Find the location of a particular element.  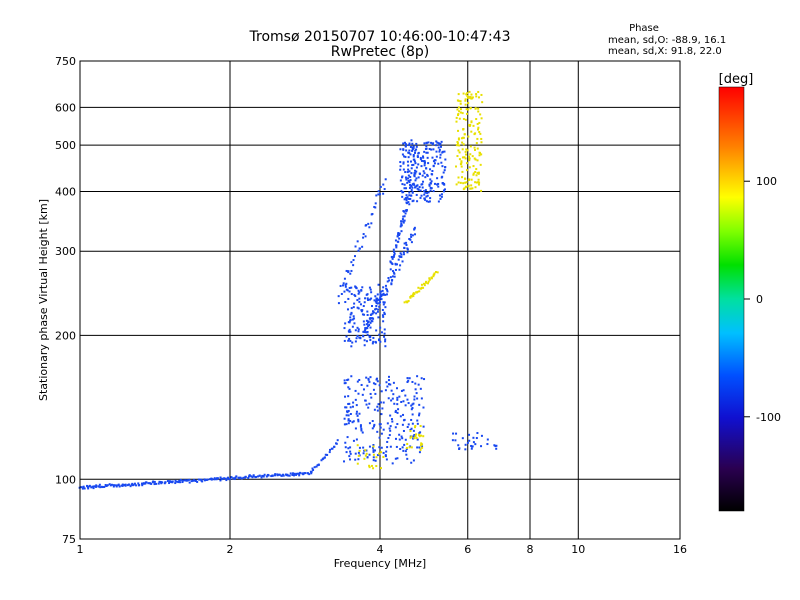

chart-title-line1: Tromsø 20150707 10:46:00-10:47:43 is located at coordinates (380, 37).